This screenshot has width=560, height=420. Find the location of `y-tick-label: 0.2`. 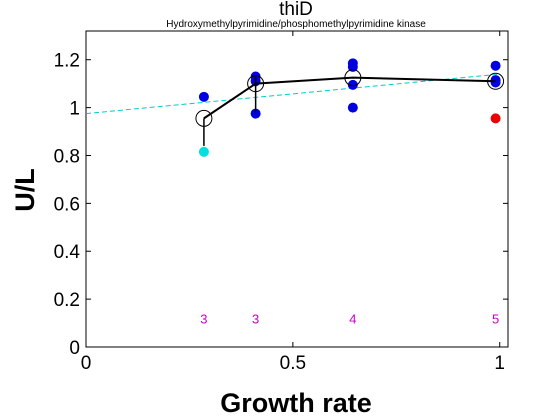

y-tick-label: 0.2 is located at coordinates (67, 300).